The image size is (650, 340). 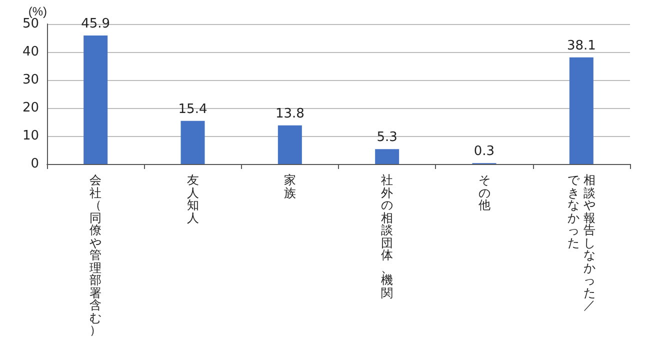 What do you see at coordinates (581, 46) in the screenshot?
I see `data-label: 38.1` at bounding box center [581, 46].